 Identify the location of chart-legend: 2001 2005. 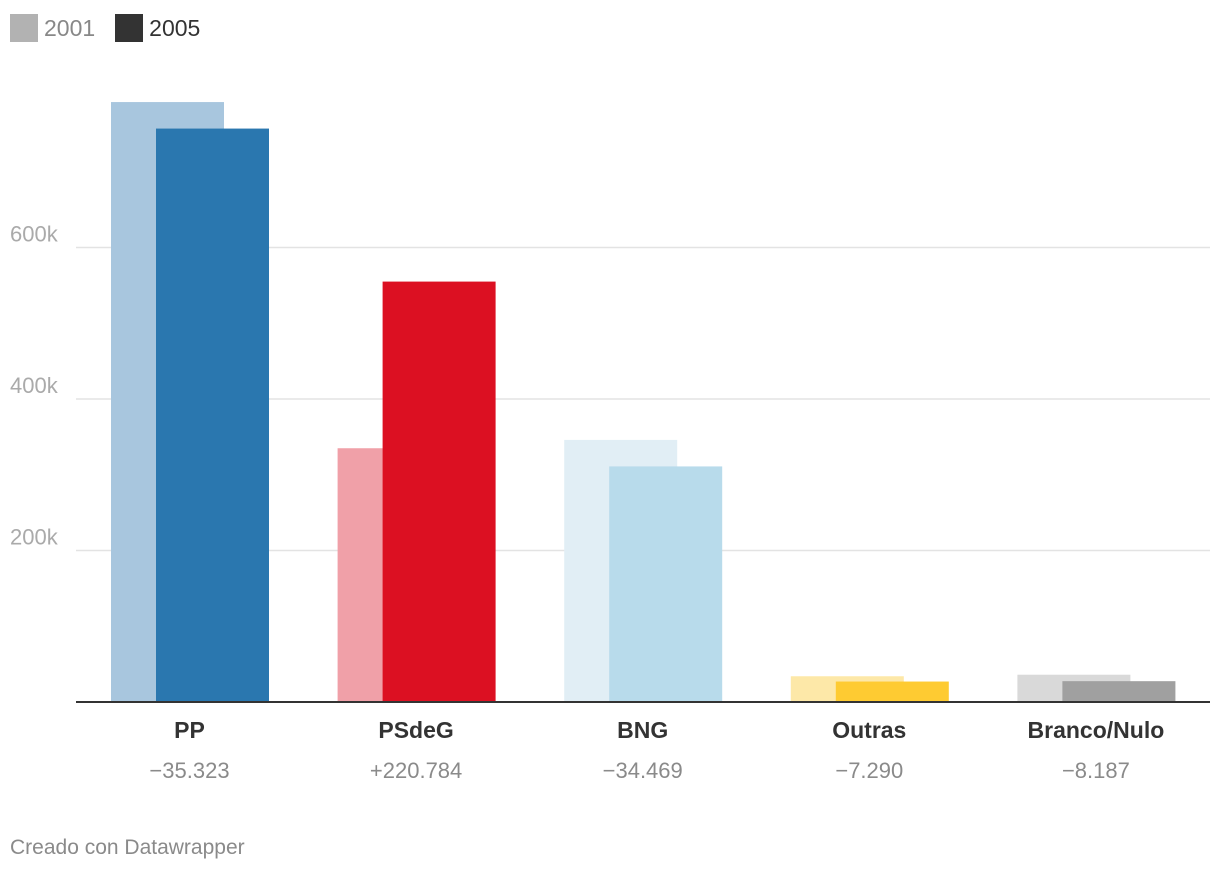
(115, 28).